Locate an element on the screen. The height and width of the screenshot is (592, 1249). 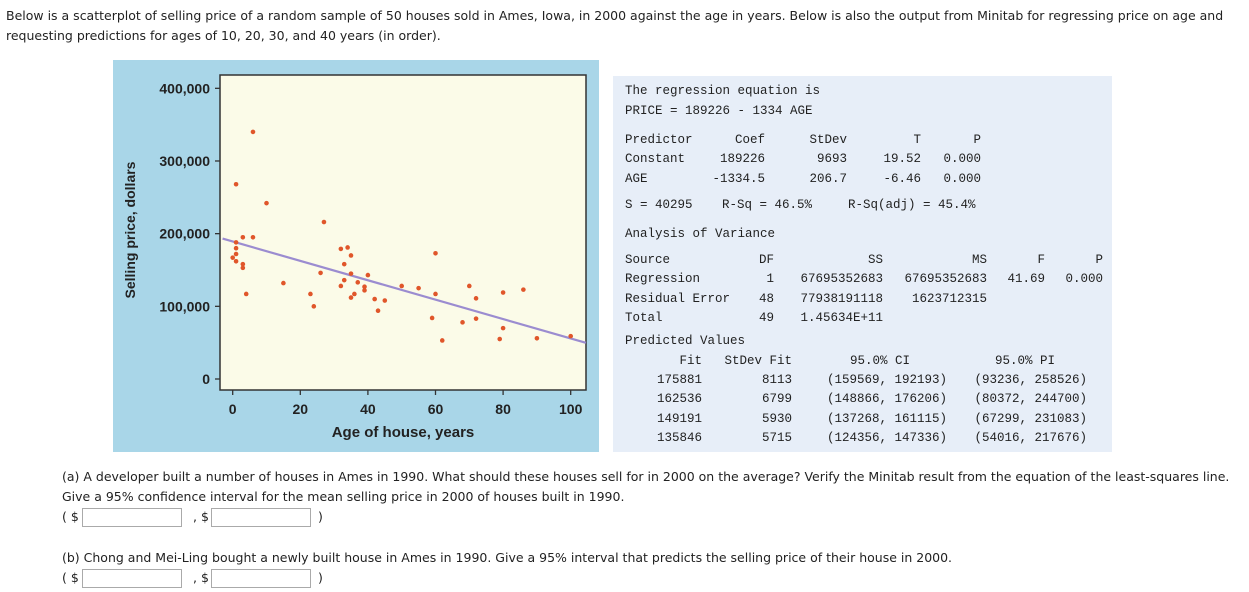
anova-row: Residual Error is located at coordinates (678, 298).